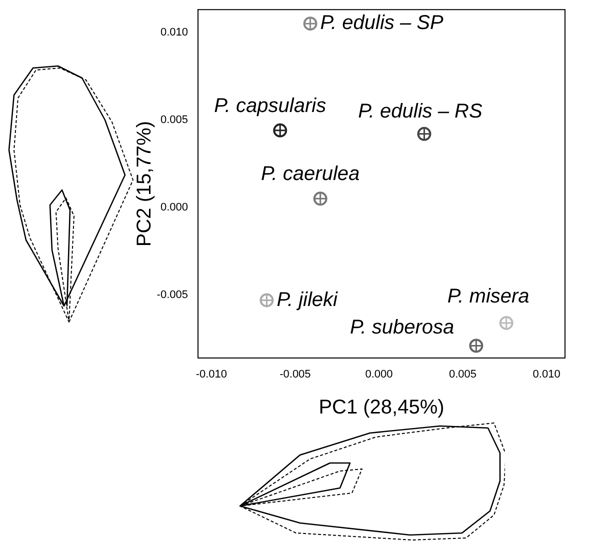 The height and width of the screenshot is (546, 590). Describe the element at coordinates (381, 407) in the screenshot. I see `x-axis-title: PC1 (28,45%)` at that location.